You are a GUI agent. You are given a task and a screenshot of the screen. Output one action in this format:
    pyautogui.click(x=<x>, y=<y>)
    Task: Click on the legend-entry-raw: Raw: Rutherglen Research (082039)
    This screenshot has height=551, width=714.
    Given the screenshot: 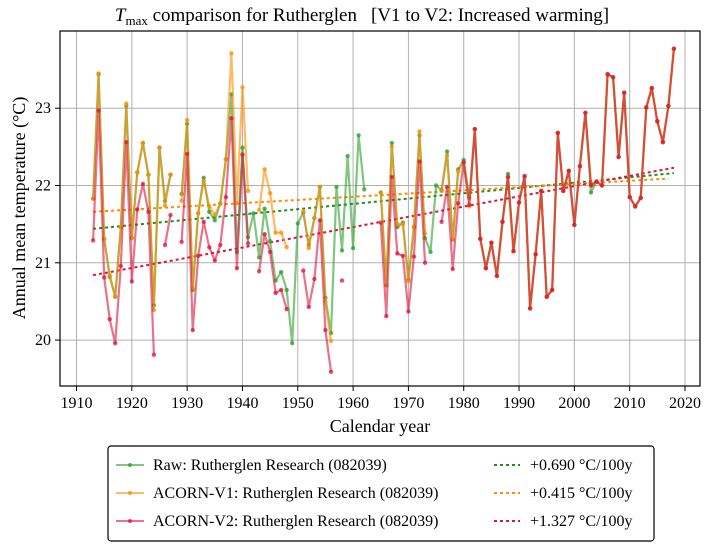 What is the action you would take?
    pyautogui.click(x=251, y=465)
    